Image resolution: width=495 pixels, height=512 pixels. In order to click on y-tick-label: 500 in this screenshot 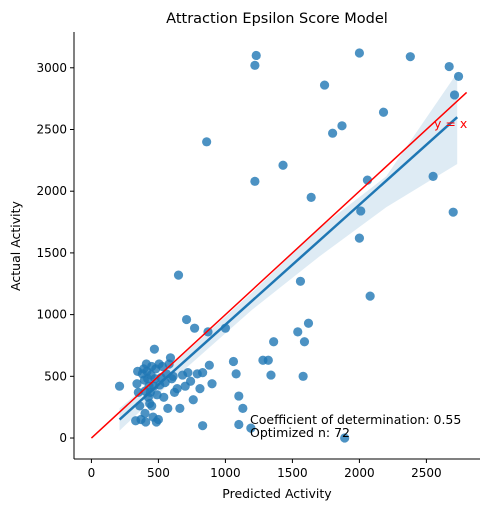, I will do `click(55, 376)`.